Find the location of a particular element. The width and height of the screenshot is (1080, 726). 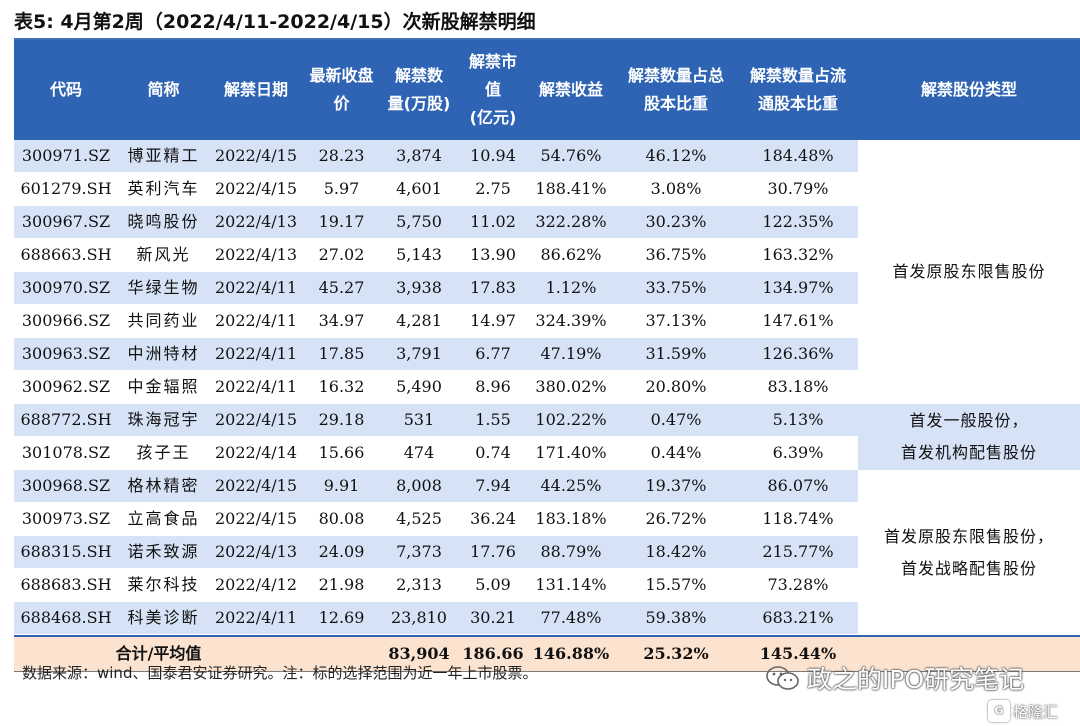

cell-gain: 102.22% is located at coordinates (571, 420).